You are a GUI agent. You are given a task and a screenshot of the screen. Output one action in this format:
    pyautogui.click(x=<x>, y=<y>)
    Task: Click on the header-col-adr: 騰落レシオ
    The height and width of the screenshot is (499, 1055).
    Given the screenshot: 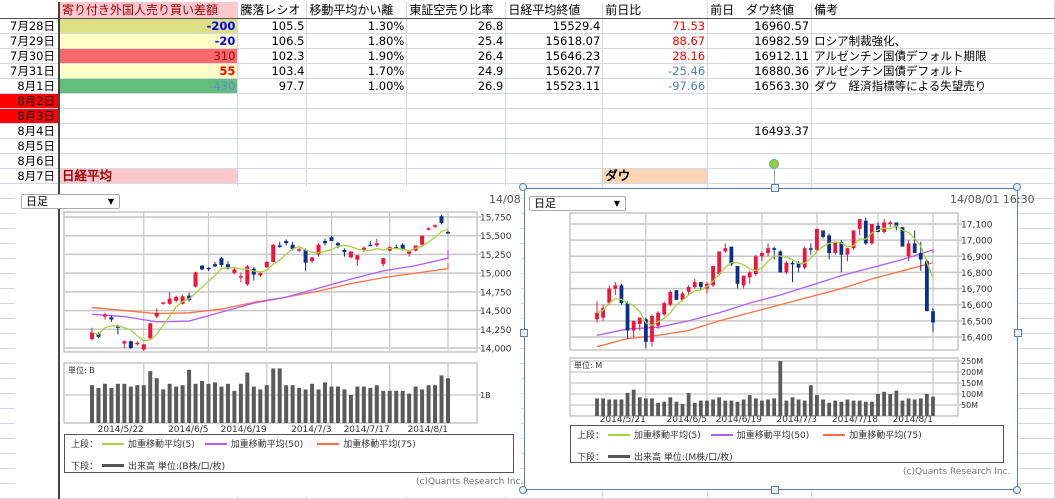 What is the action you would take?
    pyautogui.click(x=272, y=10)
    